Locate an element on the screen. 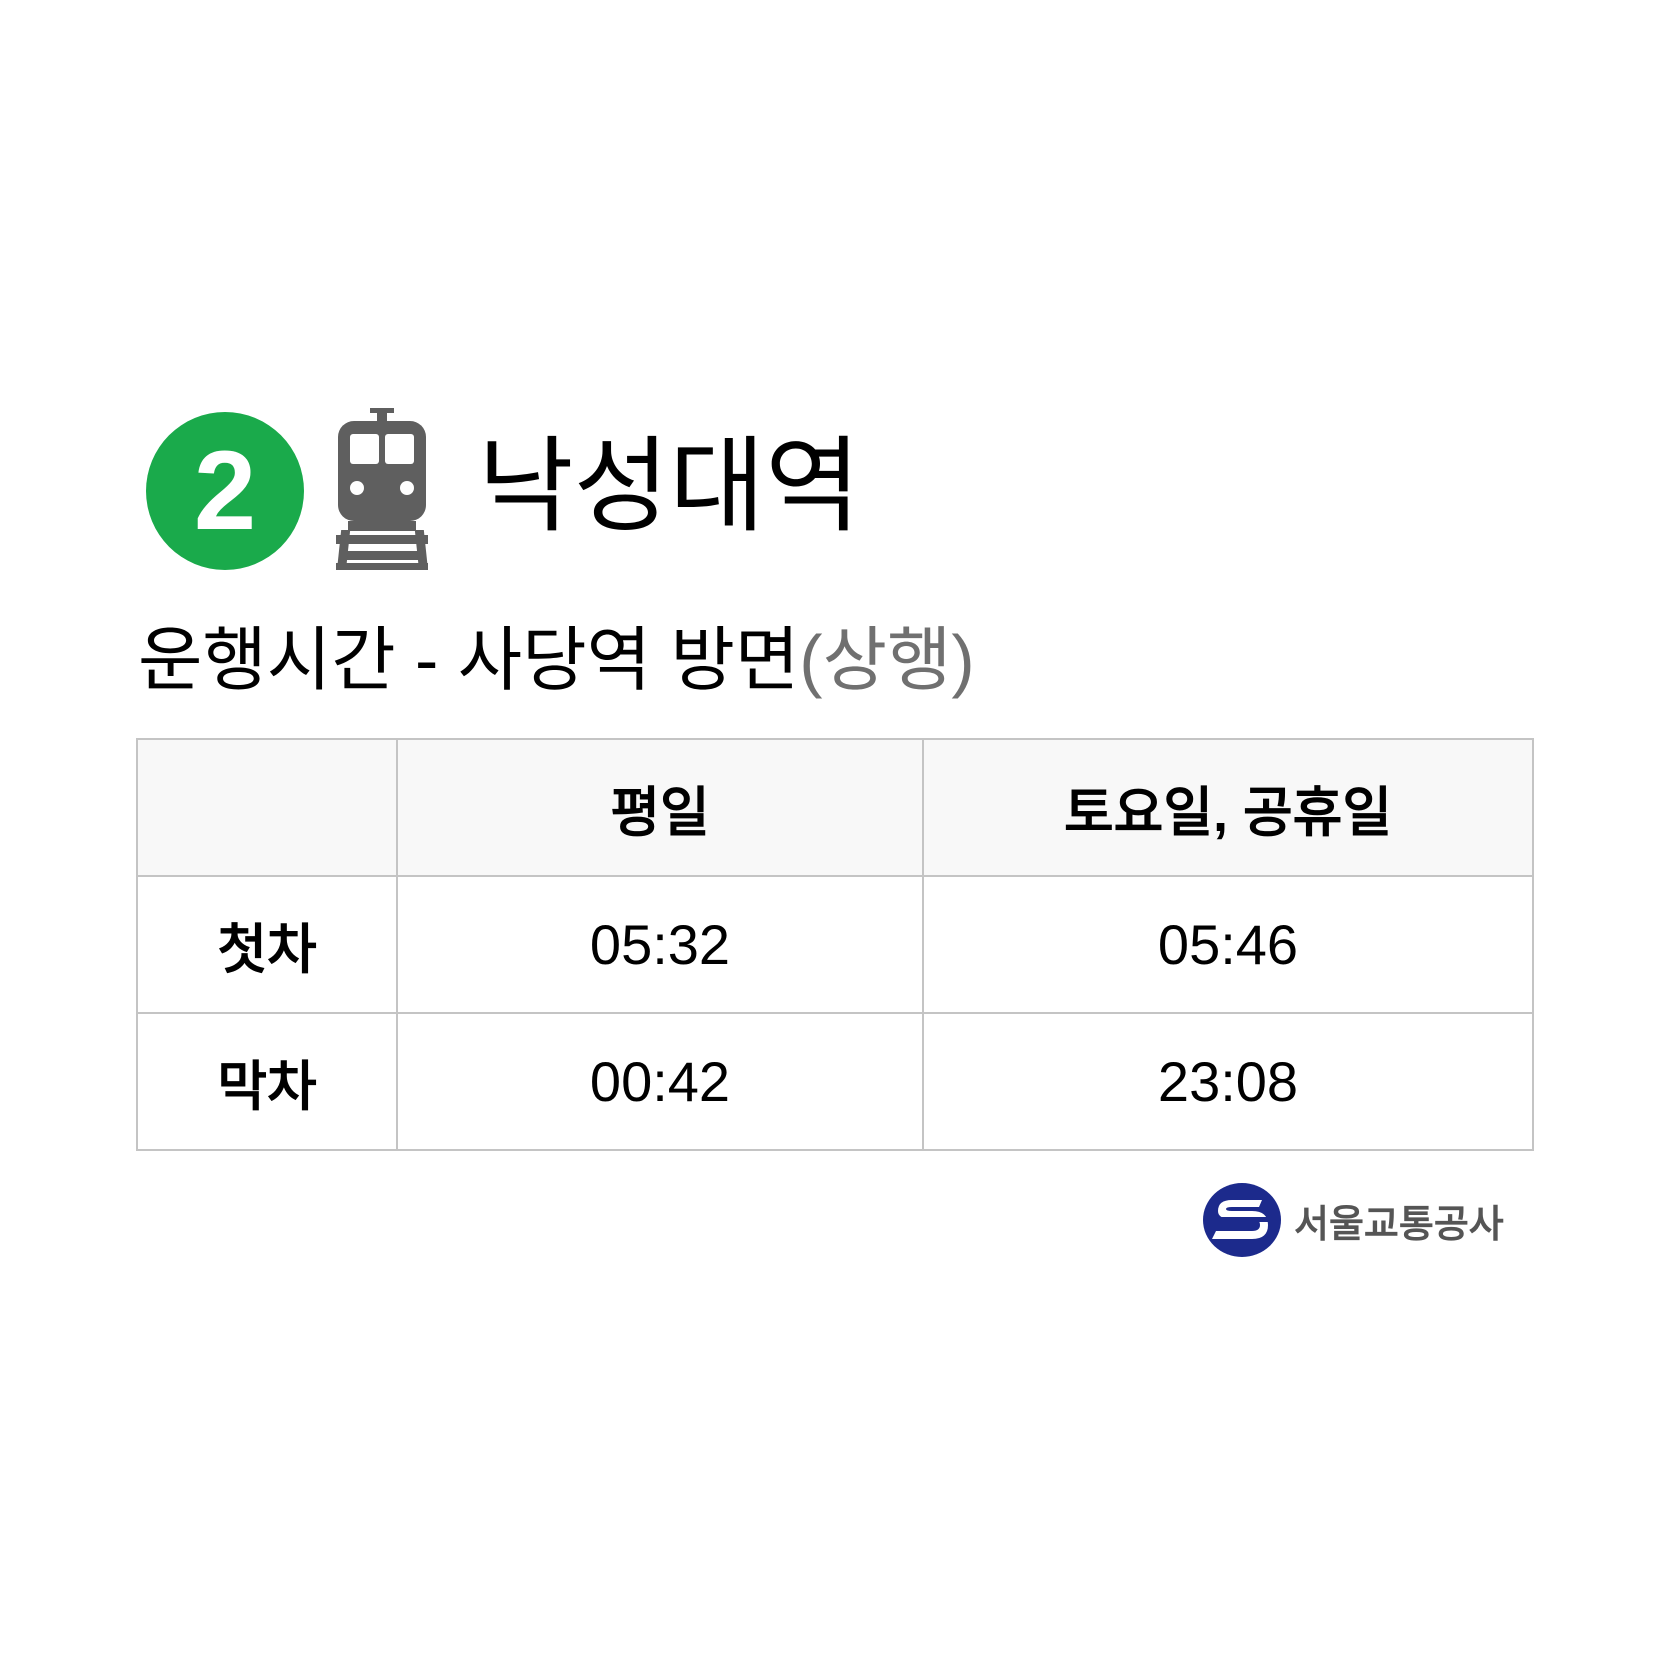  company-logo: 서울교통공사 is located at coordinates (1353, 1220).